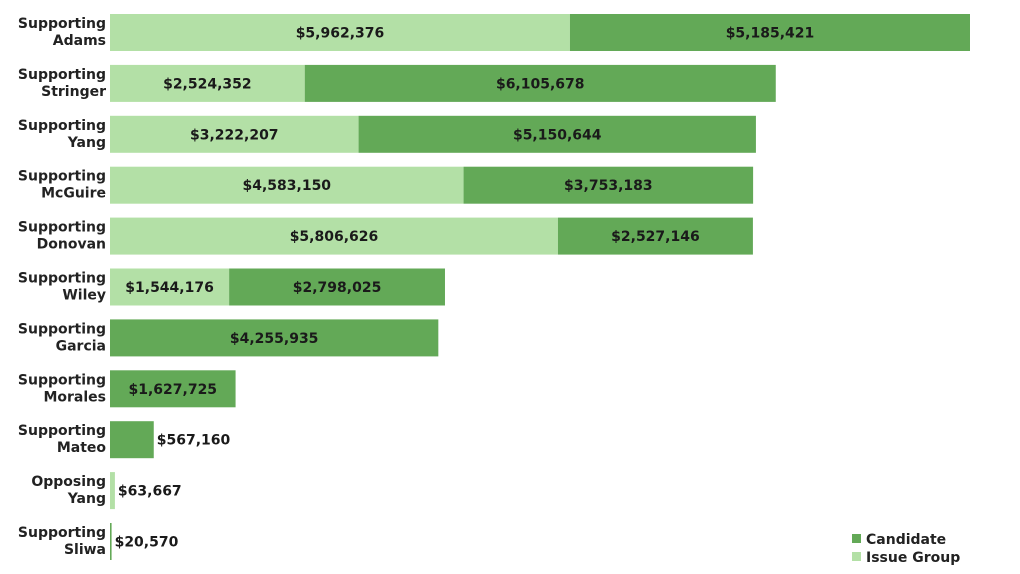 This screenshot has height=574, width=1020. What do you see at coordinates (62, 185) in the screenshot?
I see `category-label-supporting-mcguire: Supporting McGuire` at bounding box center [62, 185].